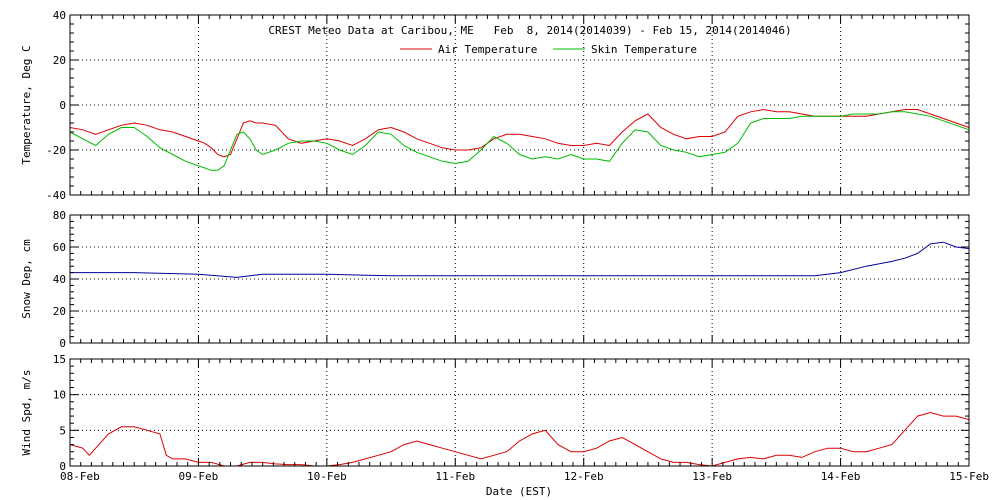  Describe the element at coordinates (59, 279) in the screenshot. I see `snow-depth-ytick-label: 40` at that location.